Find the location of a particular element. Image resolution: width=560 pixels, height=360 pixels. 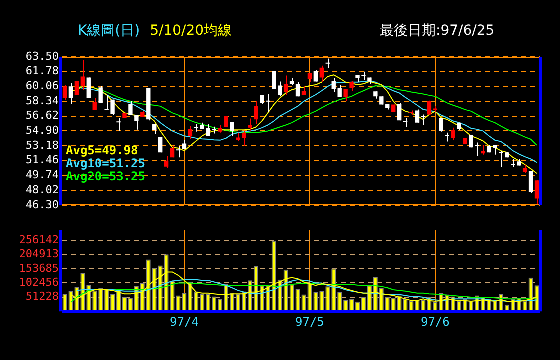

y-tick-label: 53.18 is located at coordinates (42, 145).